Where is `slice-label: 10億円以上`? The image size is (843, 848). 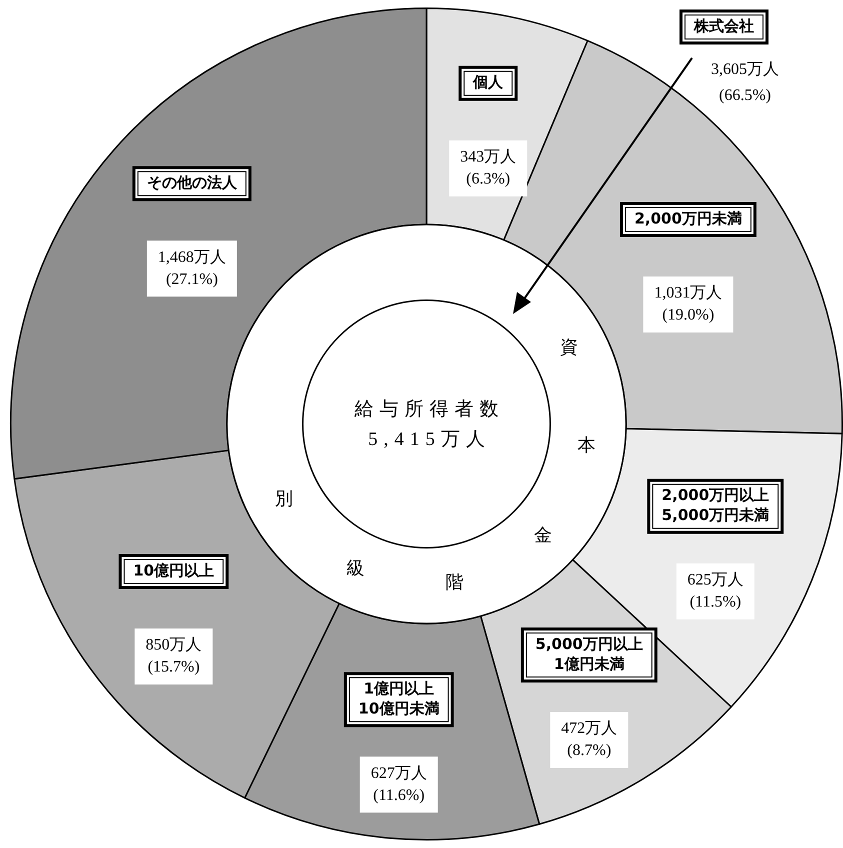 slice-label: 10億円以上 is located at coordinates (173, 570).